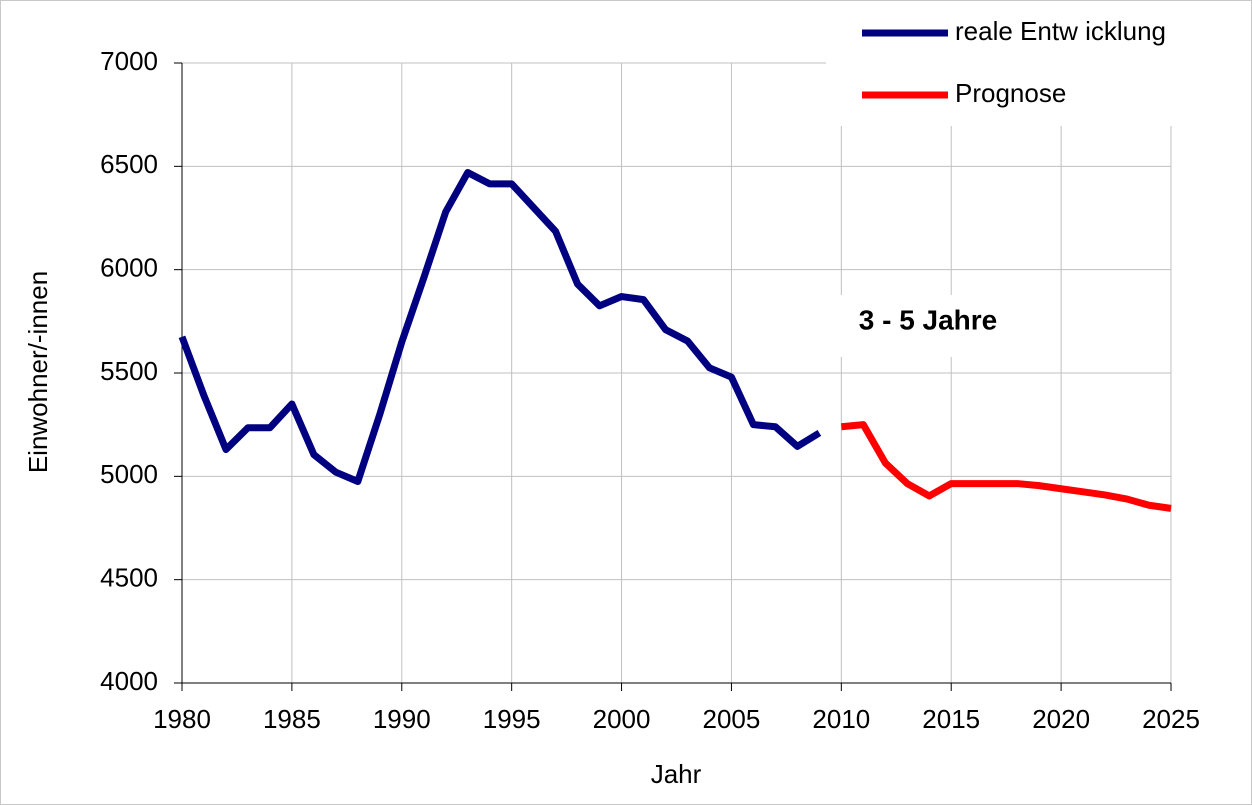  I want to click on annotation-box, so click(928, 326).